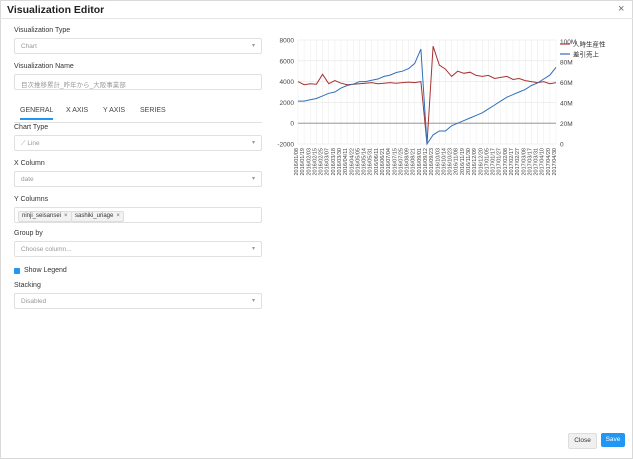  I want to click on viz-type-label: Visualization Type, so click(42, 30).